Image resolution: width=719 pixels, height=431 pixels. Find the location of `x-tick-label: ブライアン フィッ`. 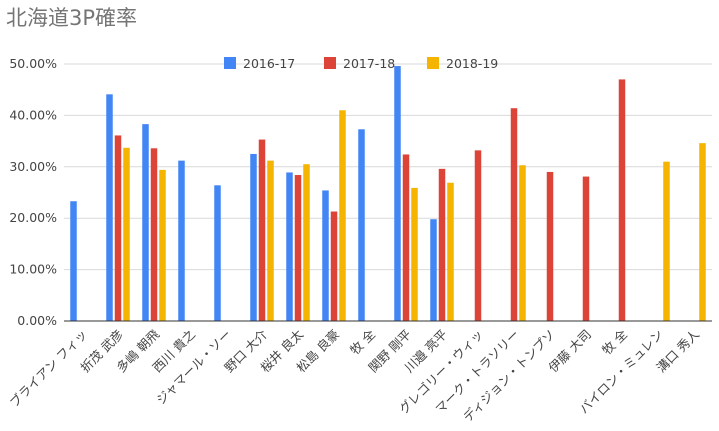

x-tick-label: ブライアン フィッ is located at coordinates (49, 369).